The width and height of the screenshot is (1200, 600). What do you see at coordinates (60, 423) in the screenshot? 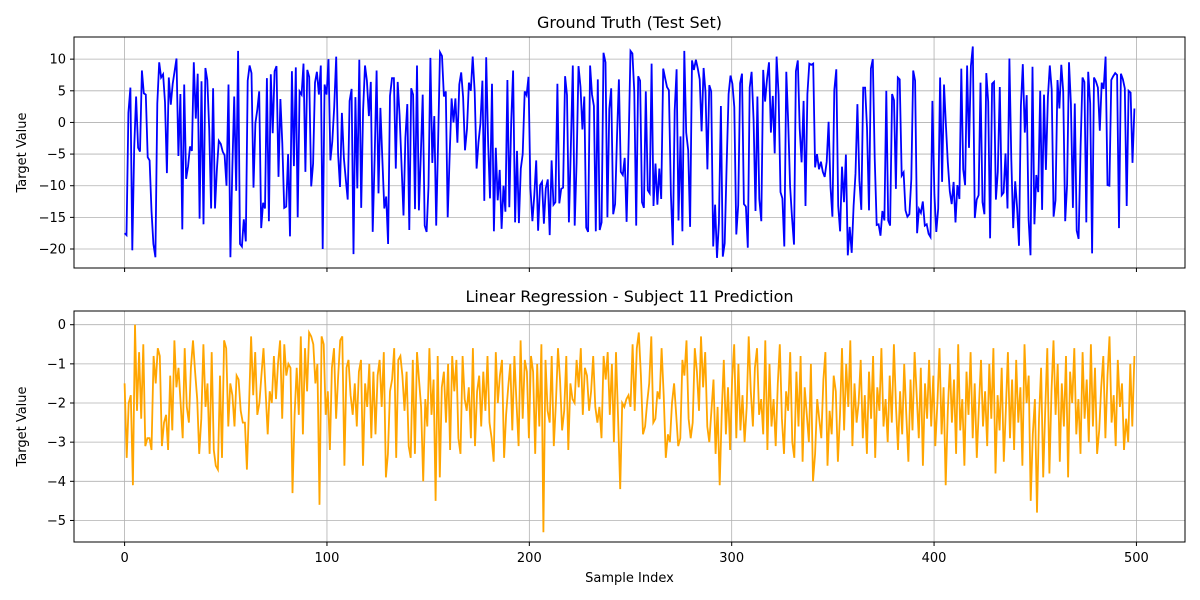
I see `prediction-yticks: −5 −4 −3 −2 −1 0` at bounding box center [60, 423].